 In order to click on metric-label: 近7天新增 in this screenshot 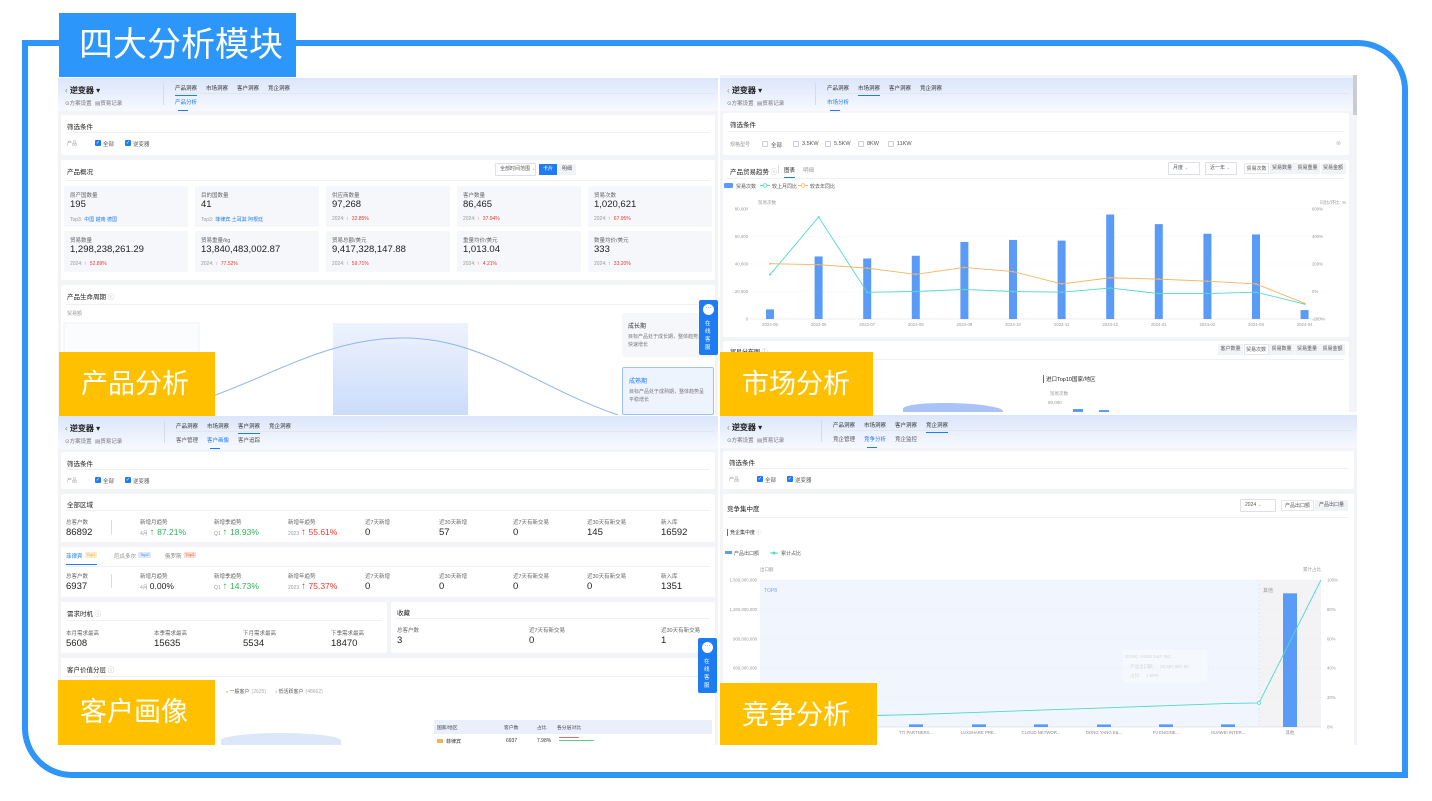, I will do `click(378, 577)`.